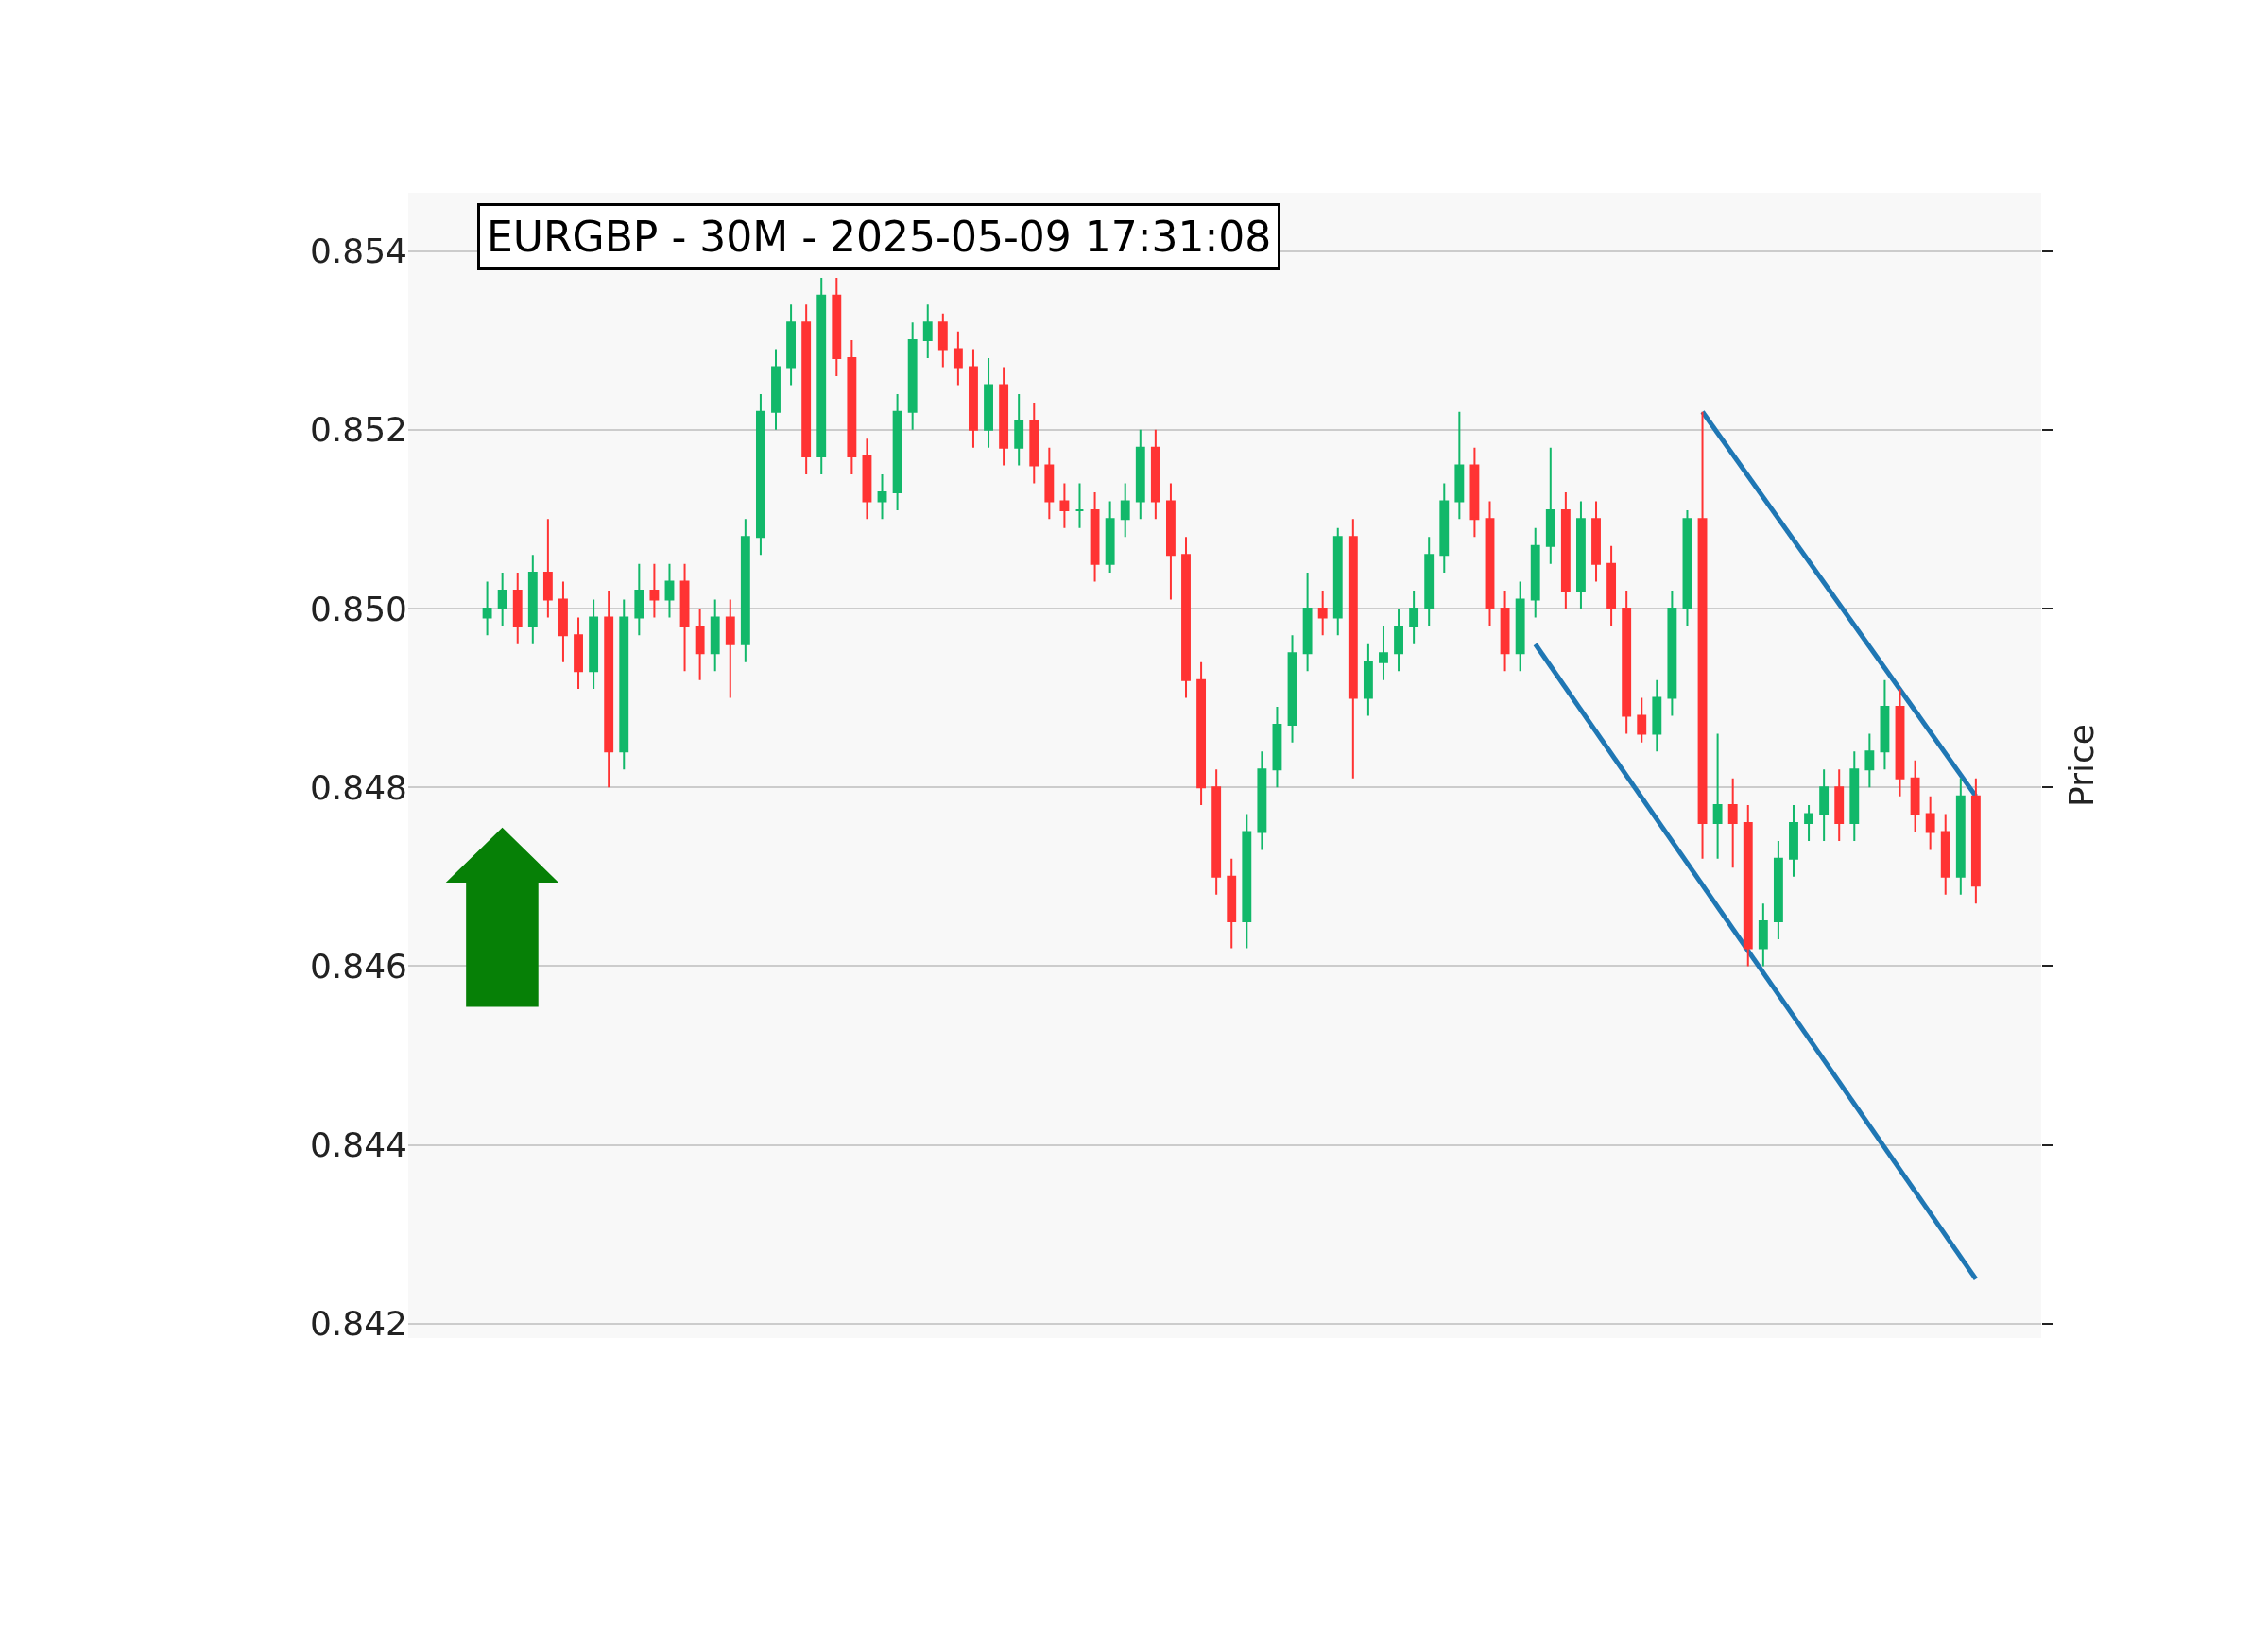 This screenshot has width=2268, height=1630. What do you see at coordinates (358, 609) in the screenshot?
I see `y-tick-label: 0.850` at bounding box center [358, 609].